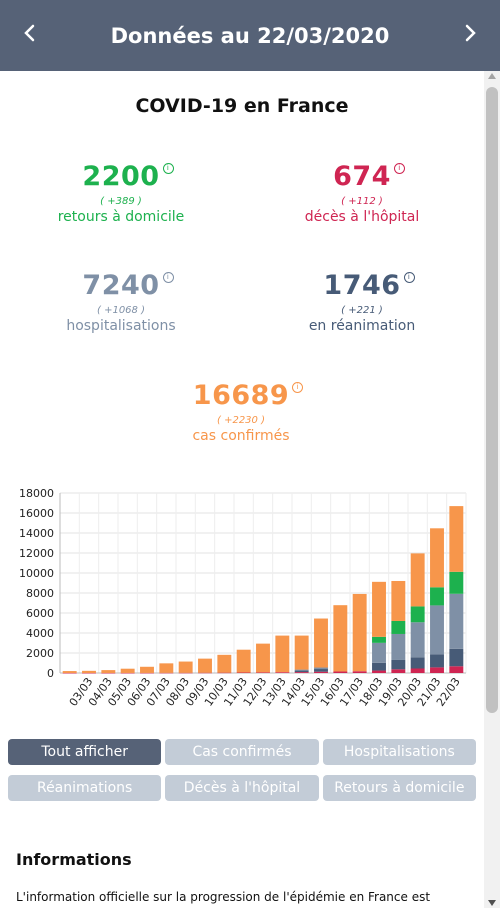 Image resolution: width=500 pixels, height=908 pixels. What do you see at coordinates (85, 788) in the screenshot?
I see `filter-reanimations-button: Réanimations` at bounding box center [85, 788].